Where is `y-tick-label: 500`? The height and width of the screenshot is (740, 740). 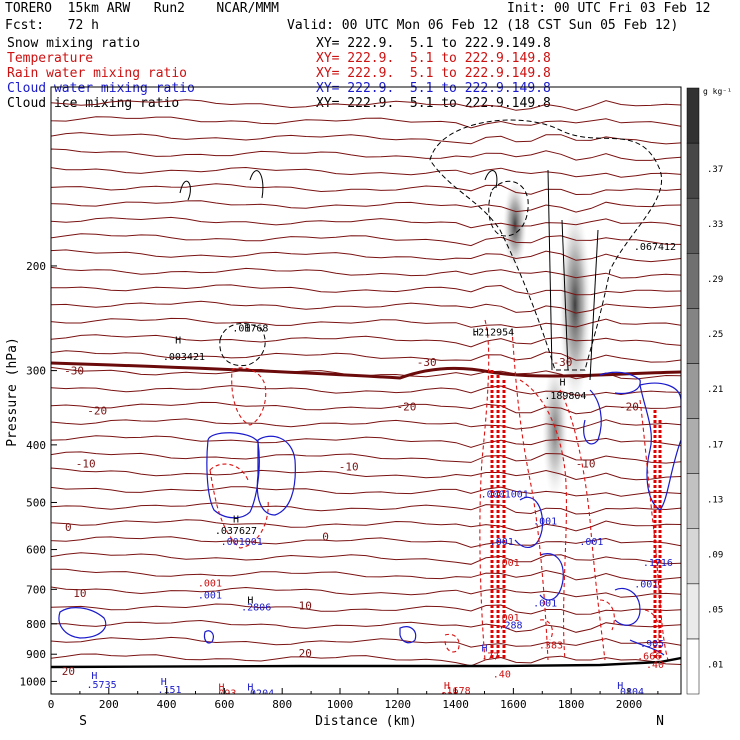 y-tick-label: 500 is located at coordinates (36, 502).